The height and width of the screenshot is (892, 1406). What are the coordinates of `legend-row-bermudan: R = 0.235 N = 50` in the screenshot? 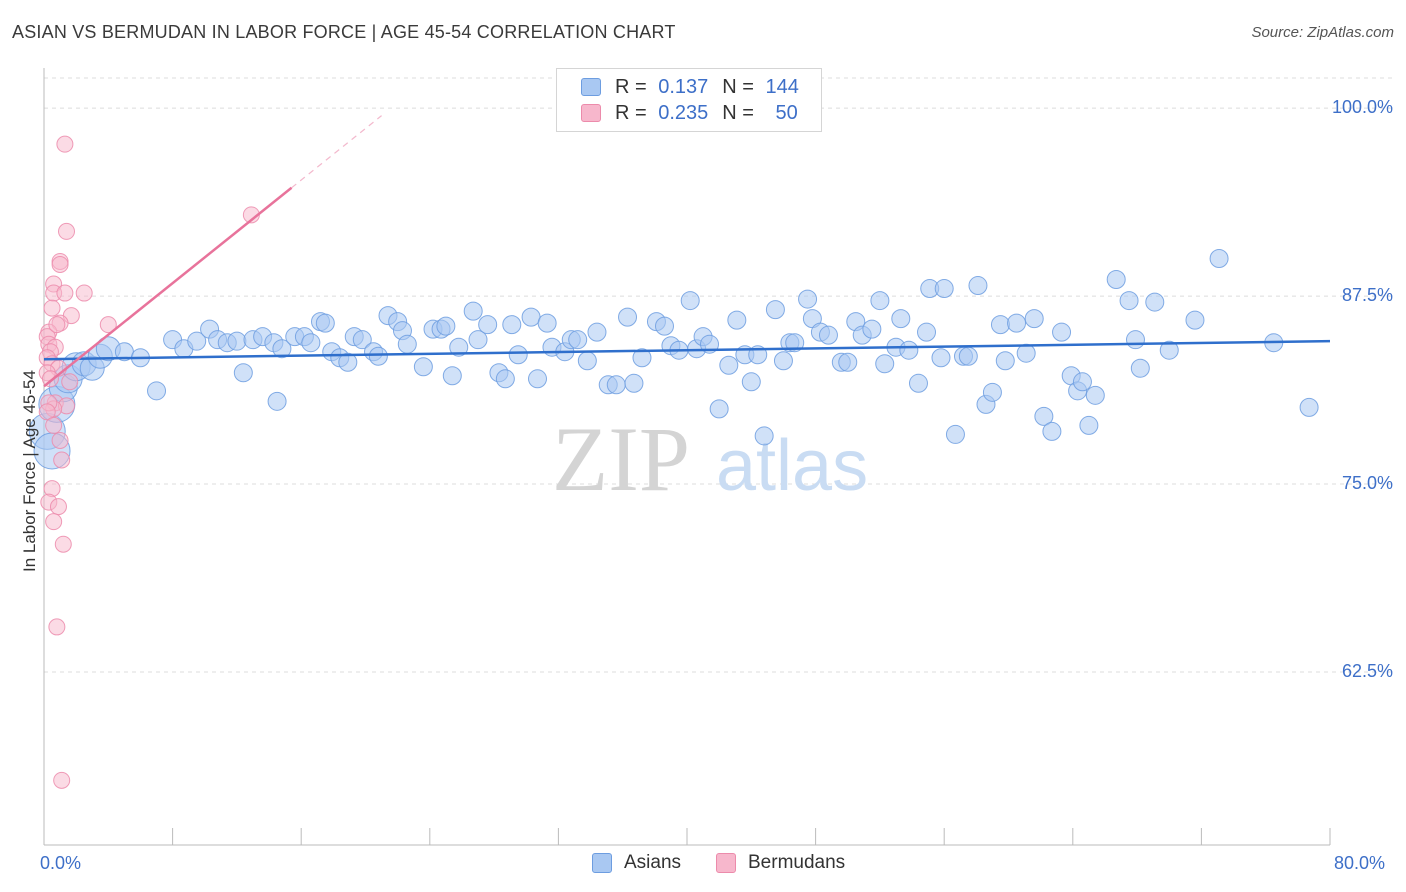 It's located at (689, 113).